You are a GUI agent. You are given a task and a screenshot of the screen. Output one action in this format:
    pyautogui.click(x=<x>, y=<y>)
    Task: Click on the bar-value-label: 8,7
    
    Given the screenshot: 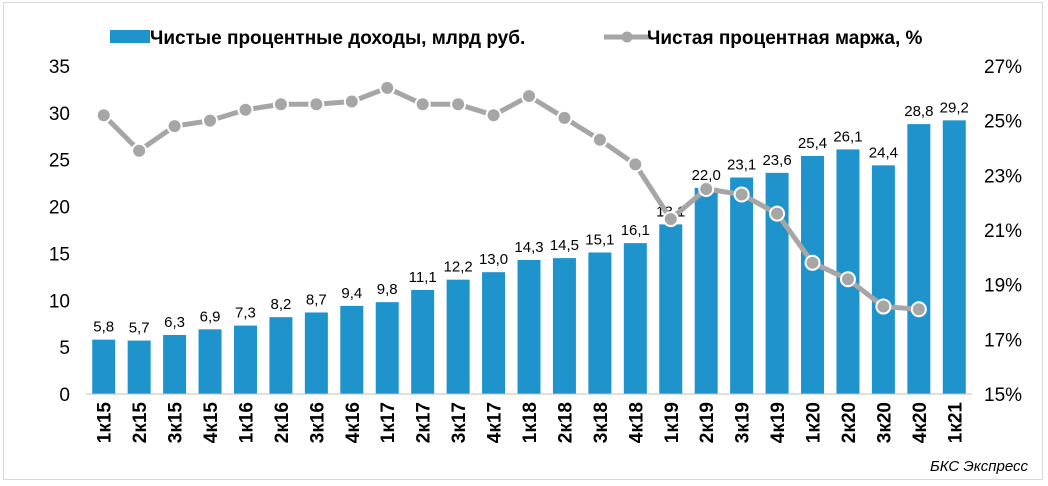 What is the action you would take?
    pyautogui.click(x=316, y=299)
    